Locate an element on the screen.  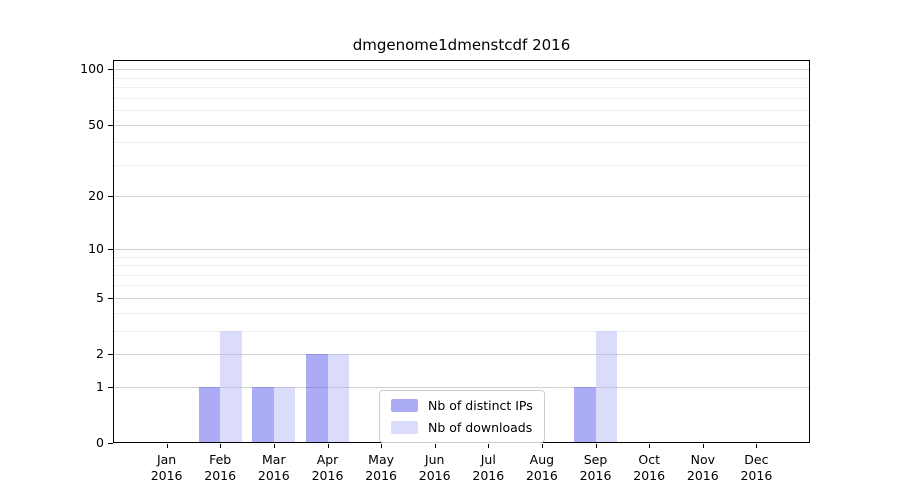
x-tick-label: Dec 2016 is located at coordinates (756, 468).